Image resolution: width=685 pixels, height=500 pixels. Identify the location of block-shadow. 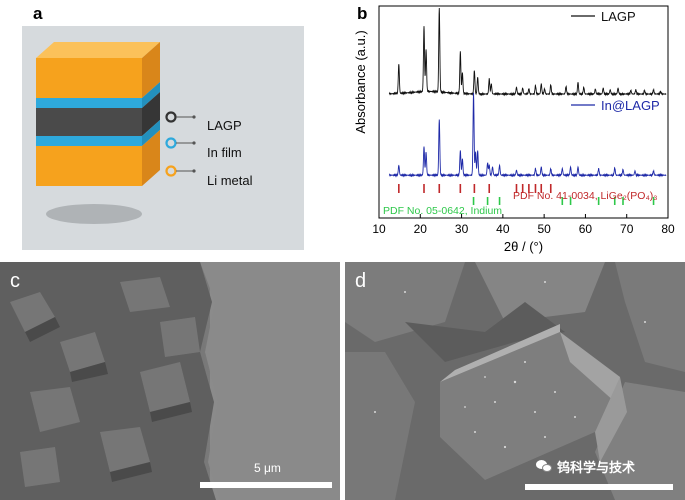
(94, 214).